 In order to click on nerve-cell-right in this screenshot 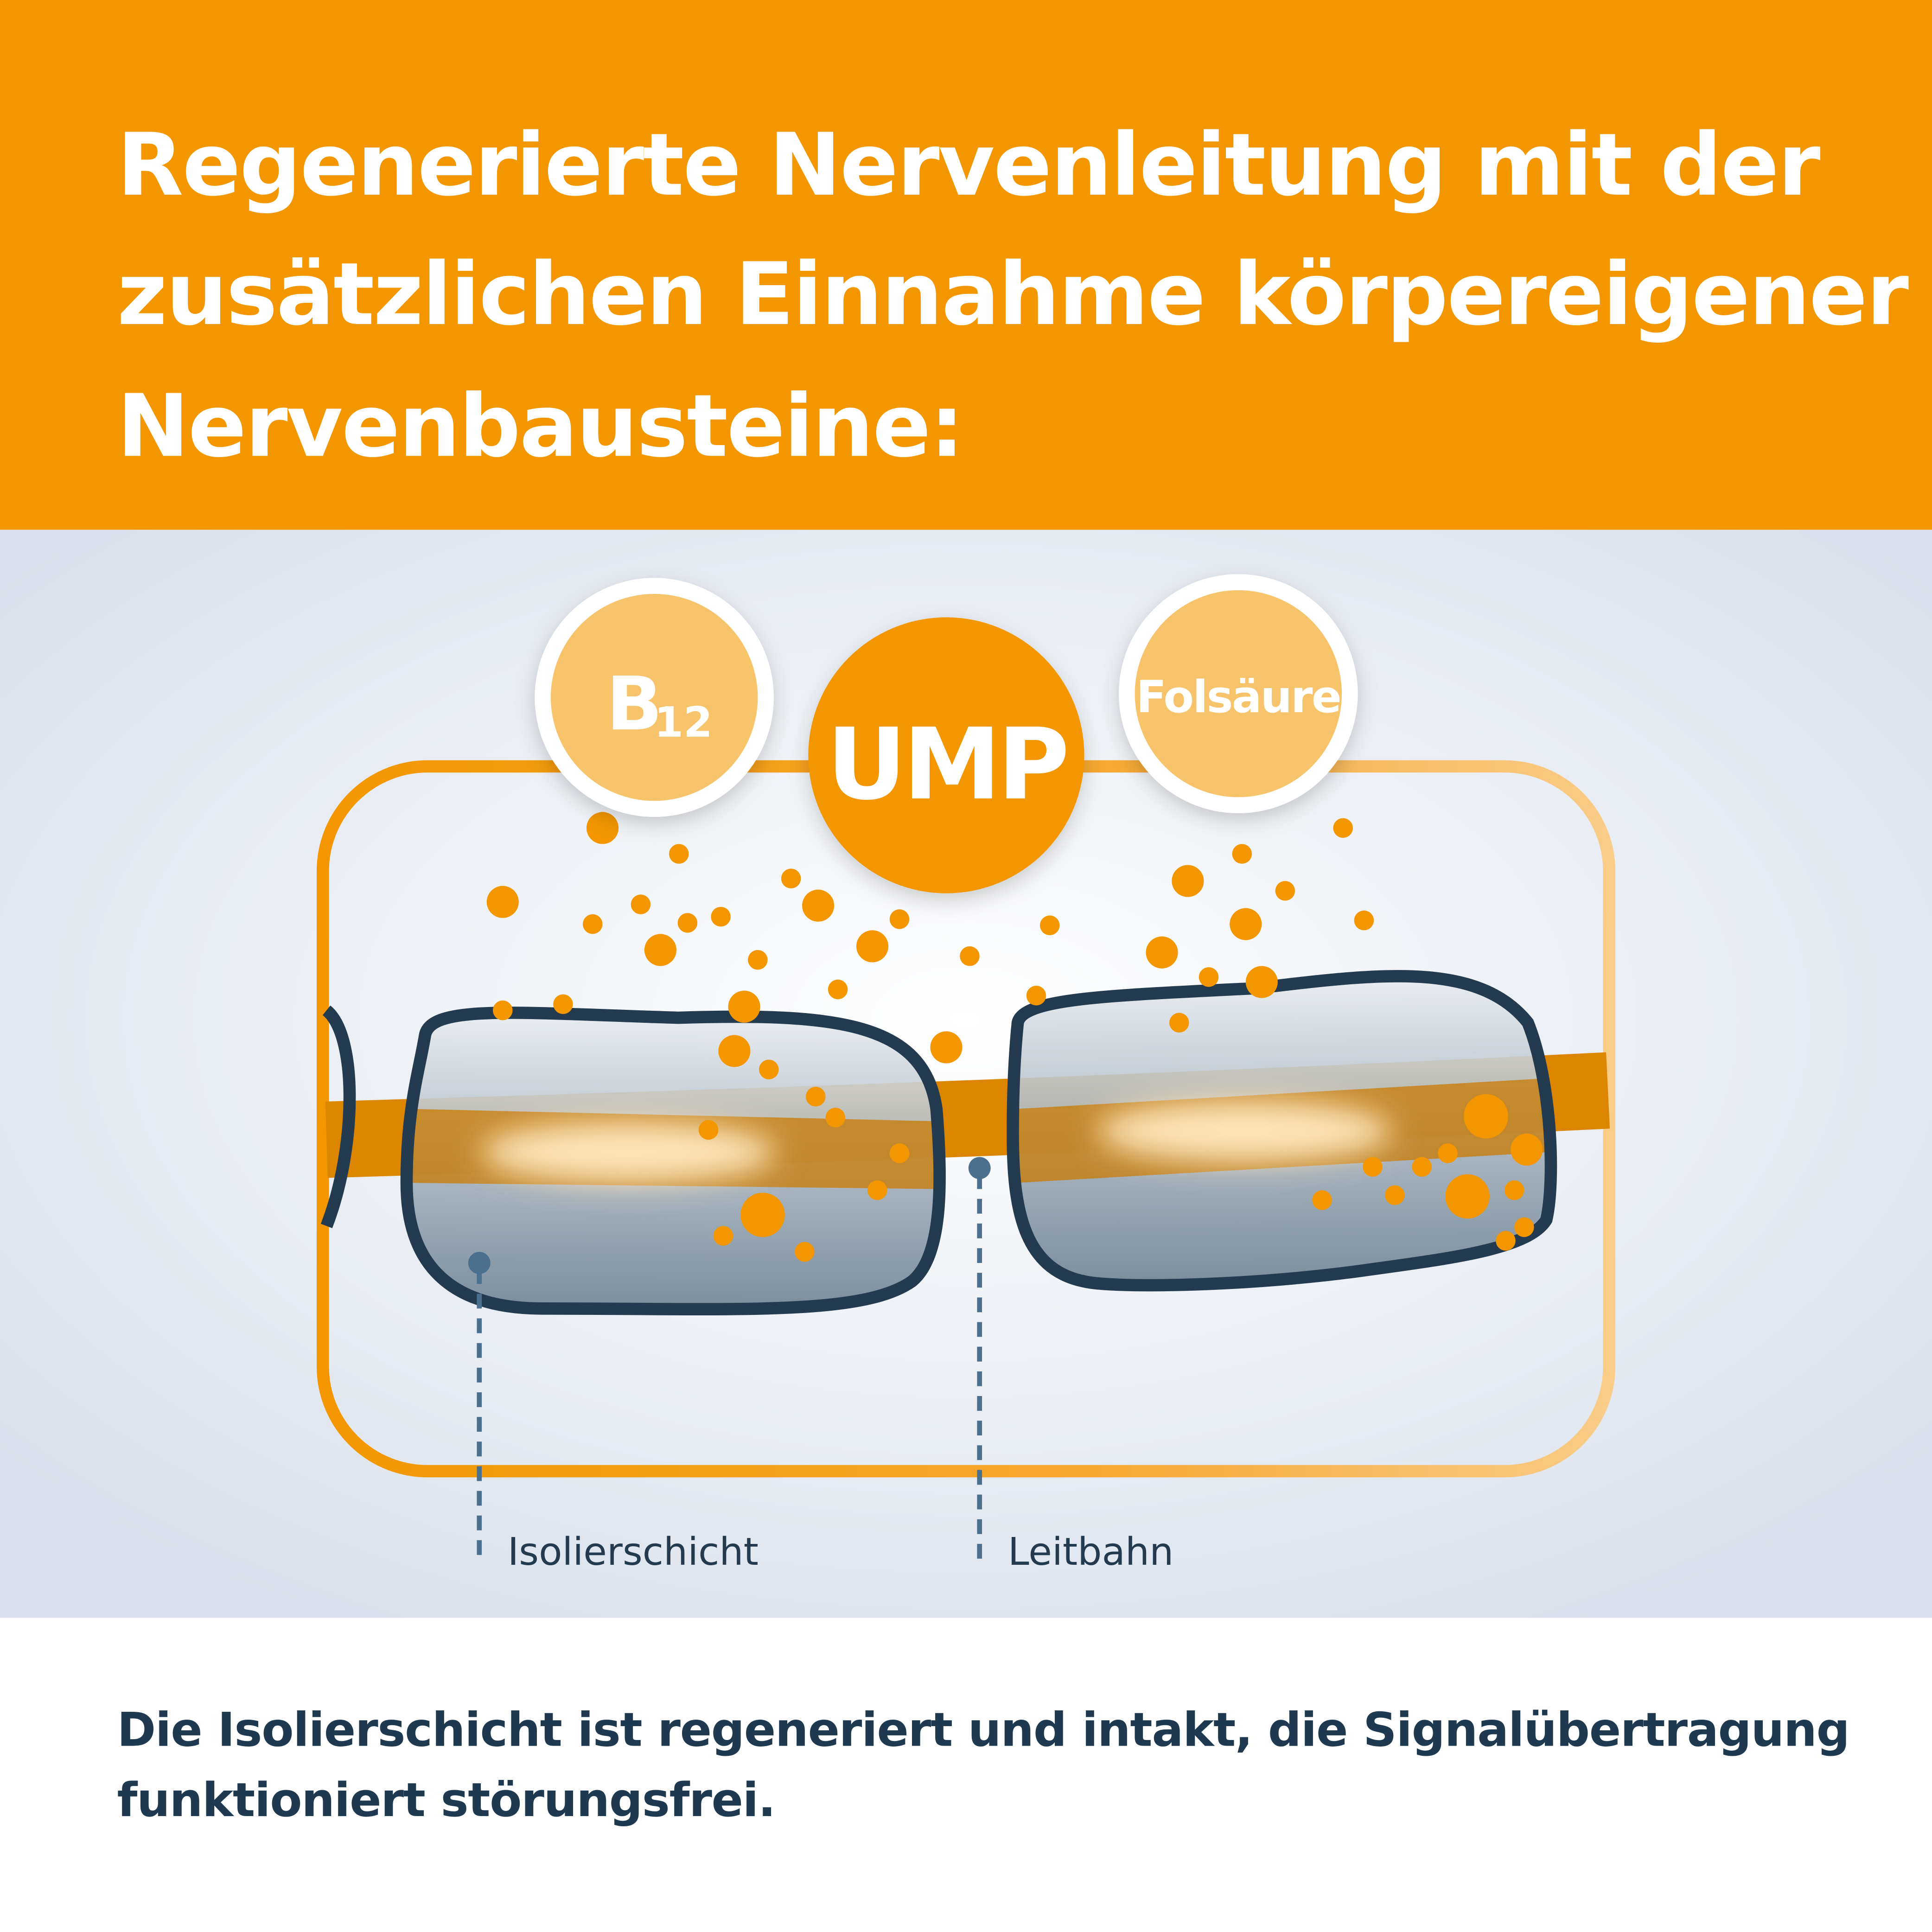, I will do `click(1282, 1131)`.